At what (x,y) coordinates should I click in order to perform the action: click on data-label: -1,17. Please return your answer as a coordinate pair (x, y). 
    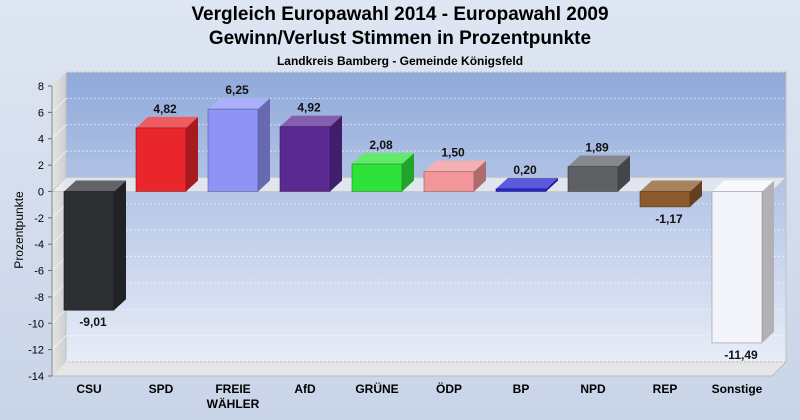
    Looking at the image, I should click on (669, 219).